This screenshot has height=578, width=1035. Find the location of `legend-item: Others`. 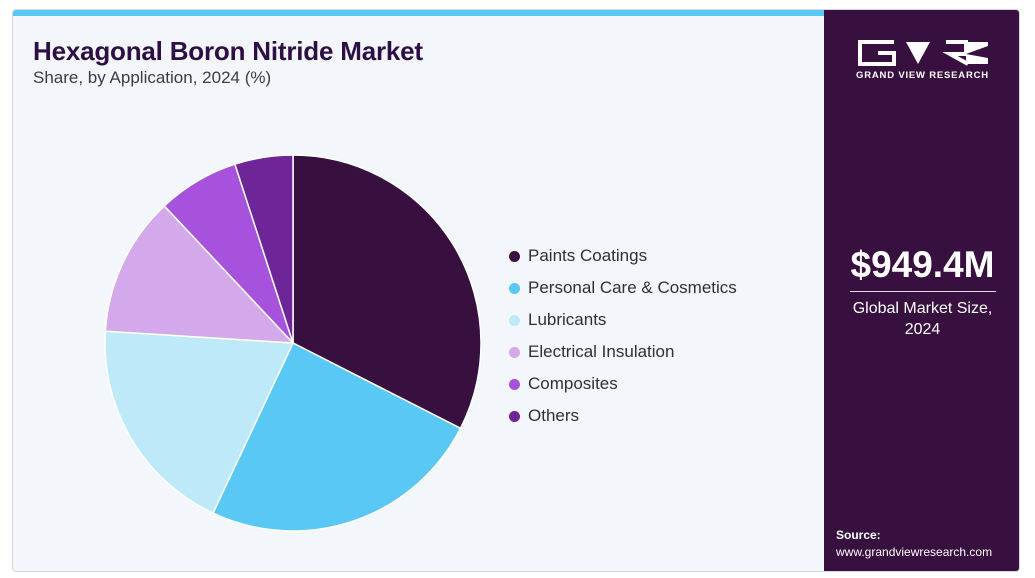

legend-item: Others is located at coordinates (623, 416).